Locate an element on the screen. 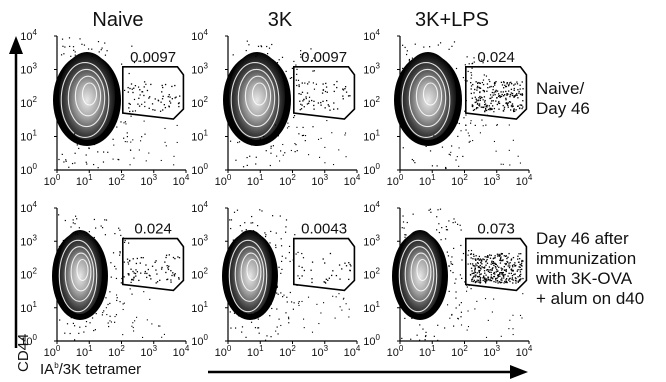  gate-percentage: 0.0043 is located at coordinates (324, 229).